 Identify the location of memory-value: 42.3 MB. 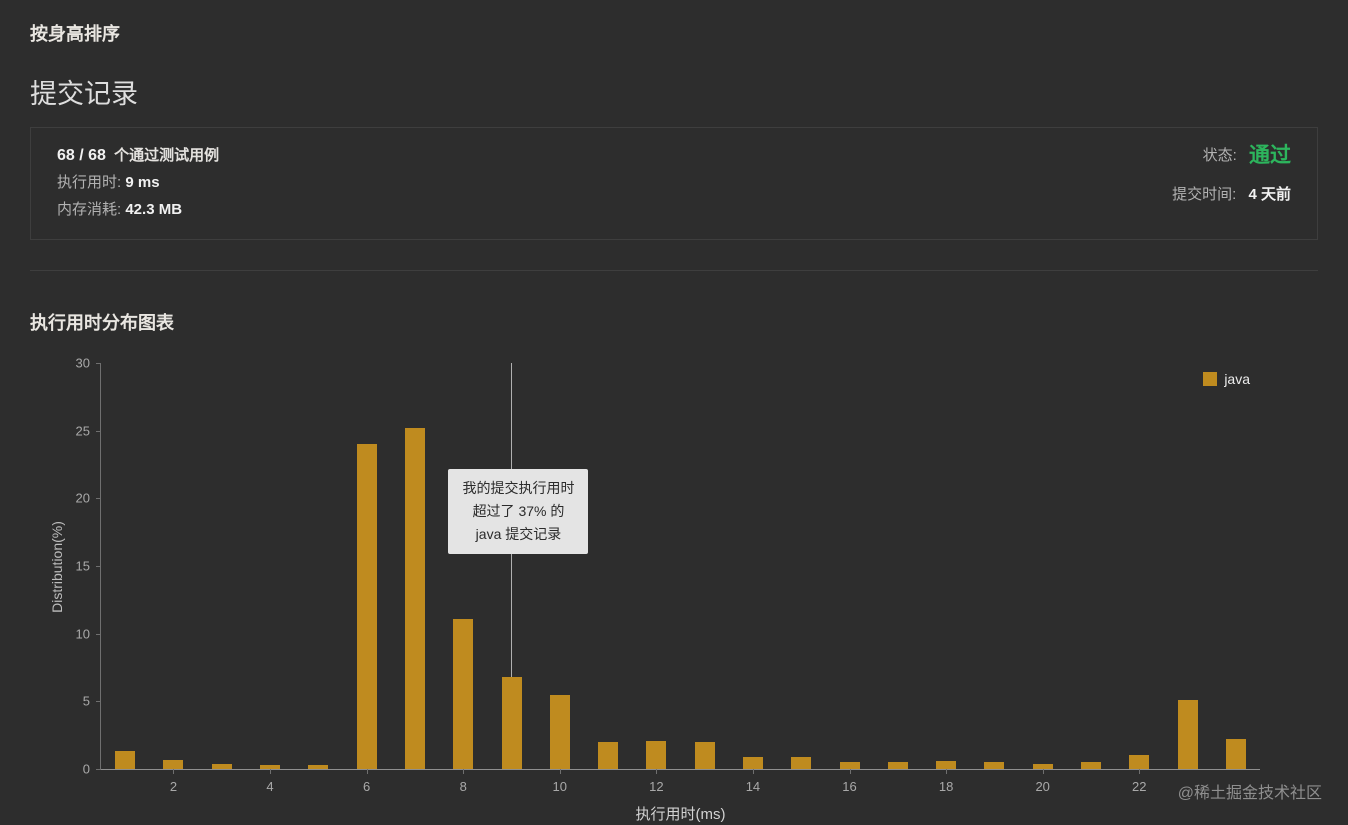
(154, 209).